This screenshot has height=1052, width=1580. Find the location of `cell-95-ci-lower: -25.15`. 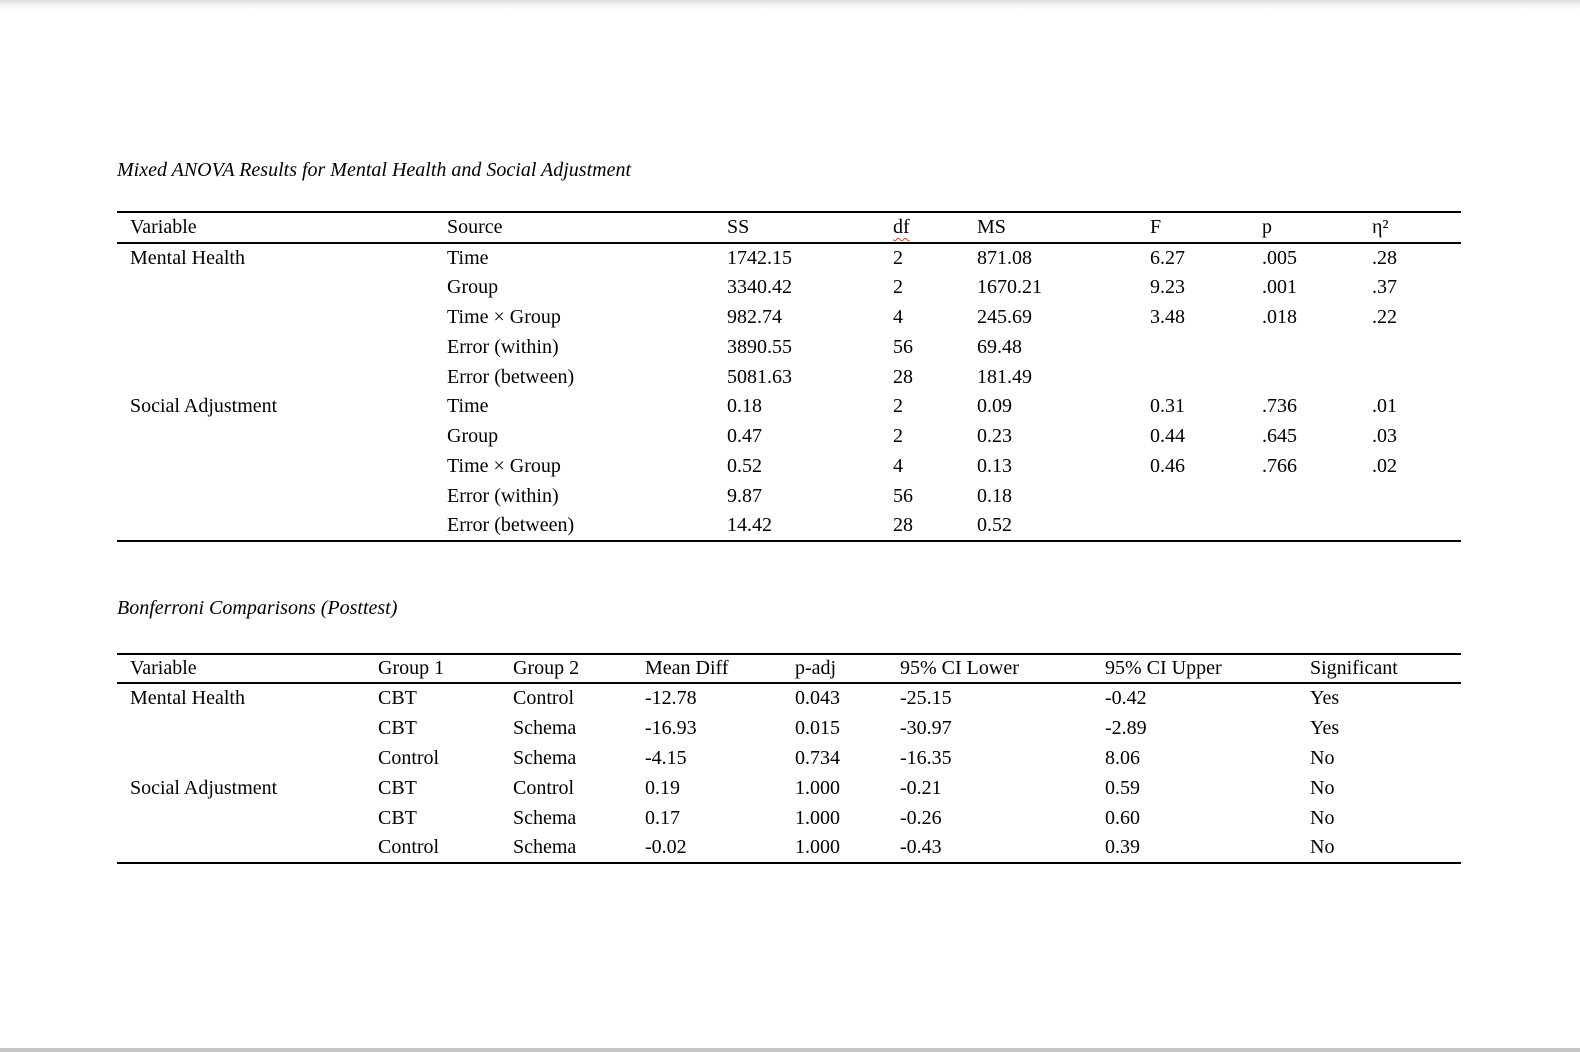

cell-95-ci-lower: -25.15 is located at coordinates (926, 698).